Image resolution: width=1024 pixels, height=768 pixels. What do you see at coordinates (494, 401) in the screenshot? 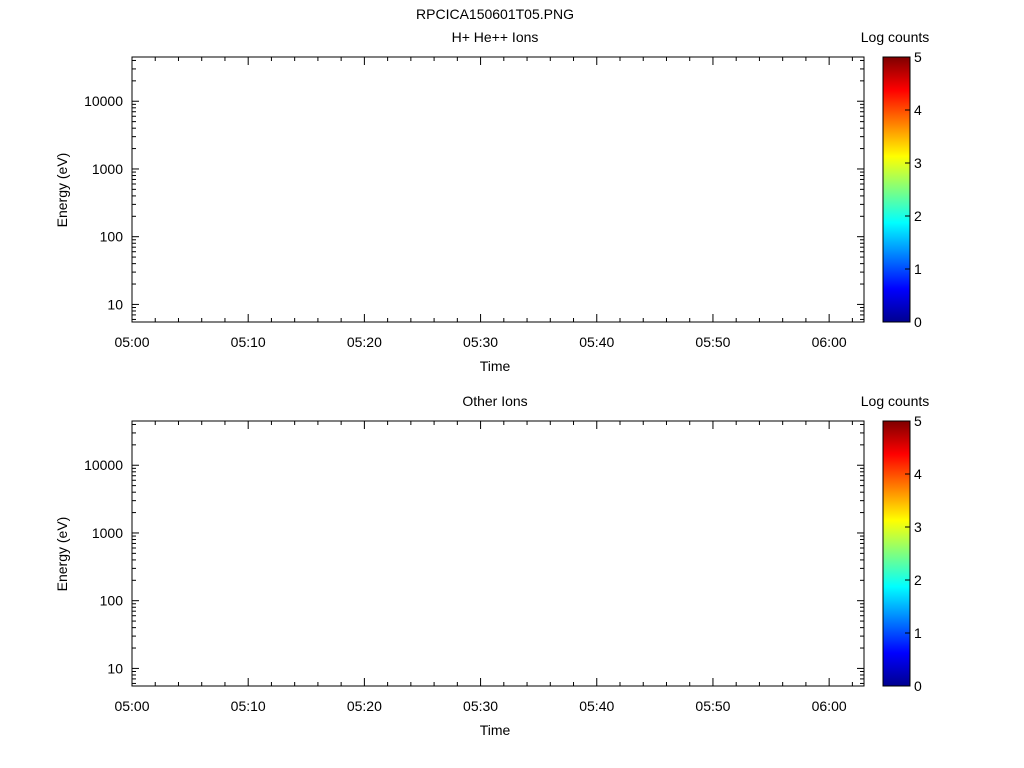
I see `panel-title: Other Ions` at bounding box center [494, 401].